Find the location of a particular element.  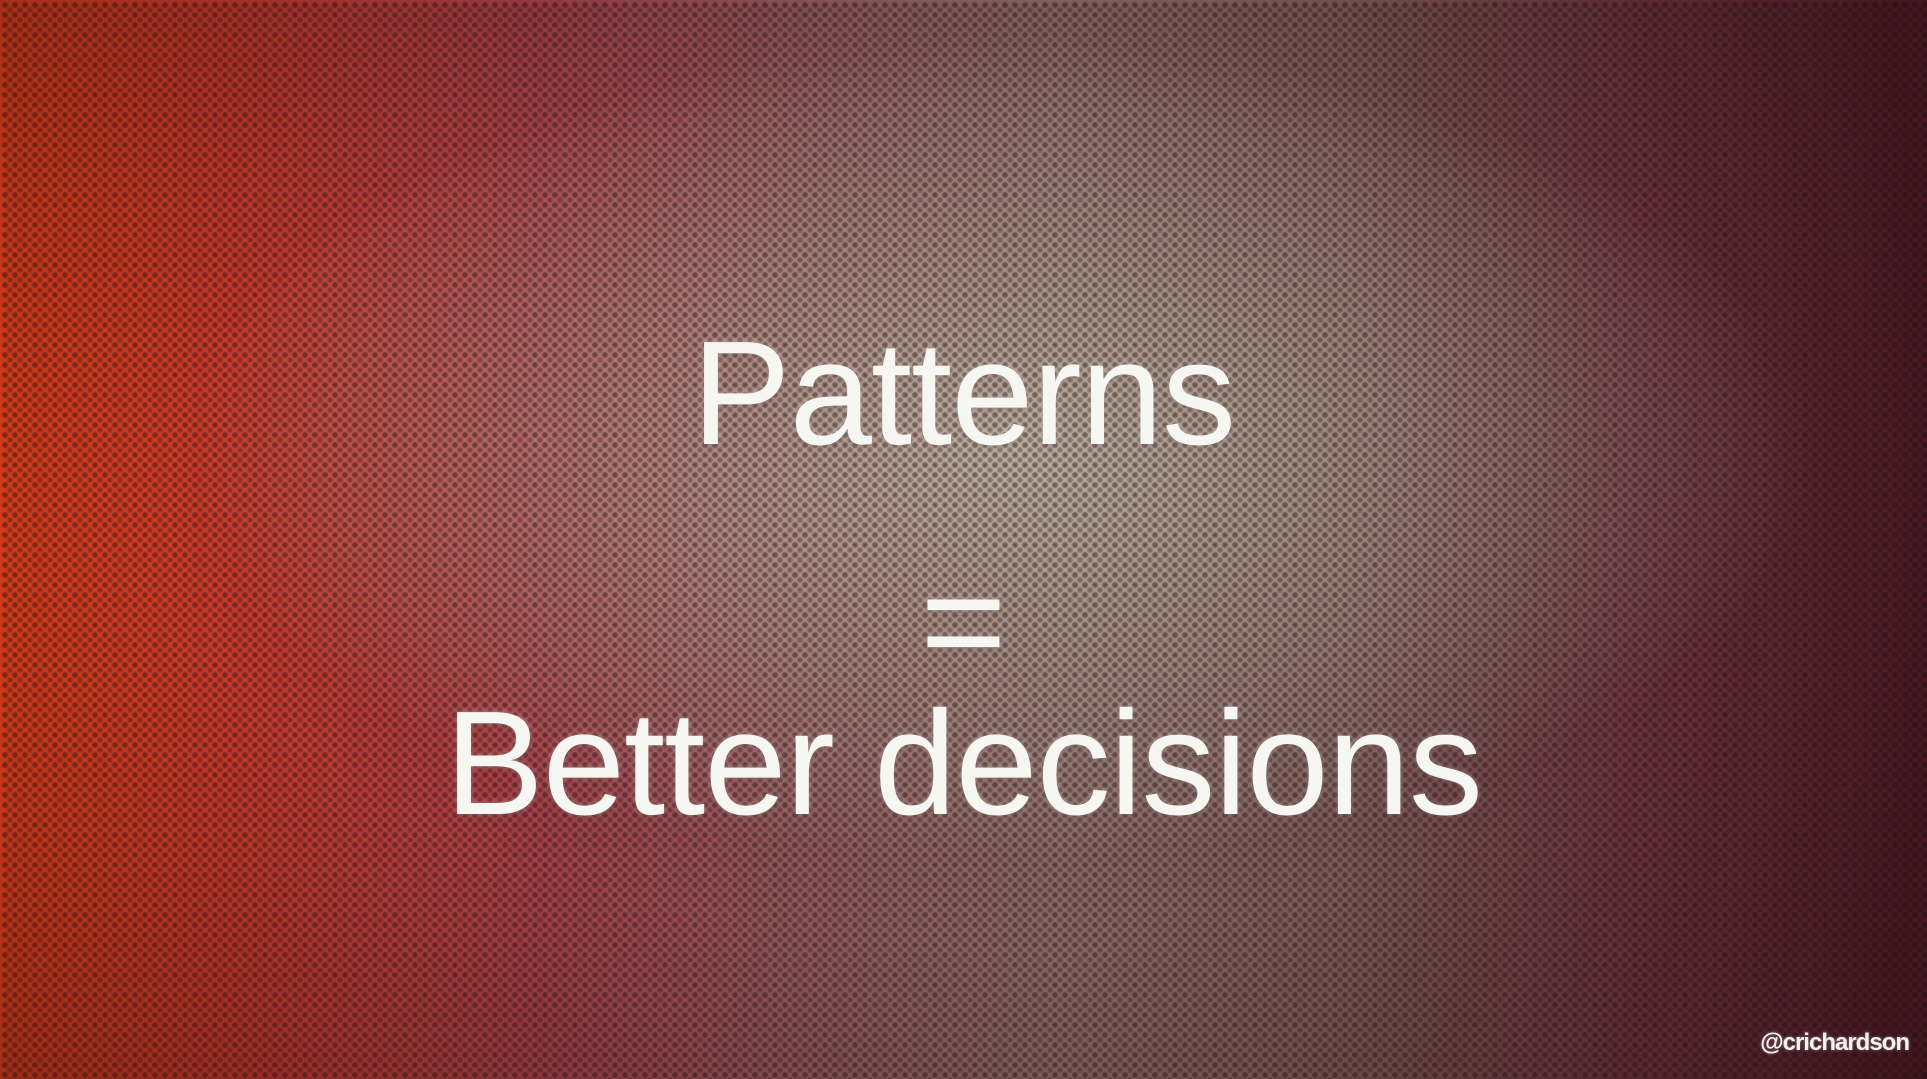

twitter-handle: @crichardson is located at coordinates (1835, 1042).